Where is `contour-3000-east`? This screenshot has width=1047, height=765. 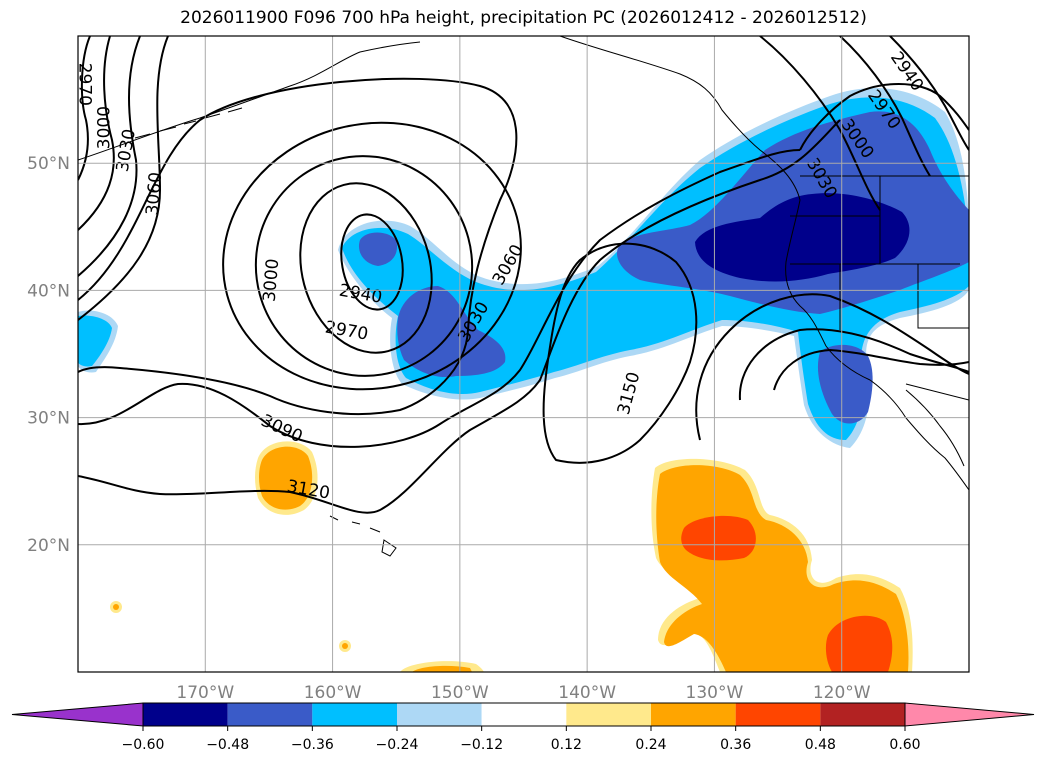 contour-3000-east is located at coordinates (820, 123).